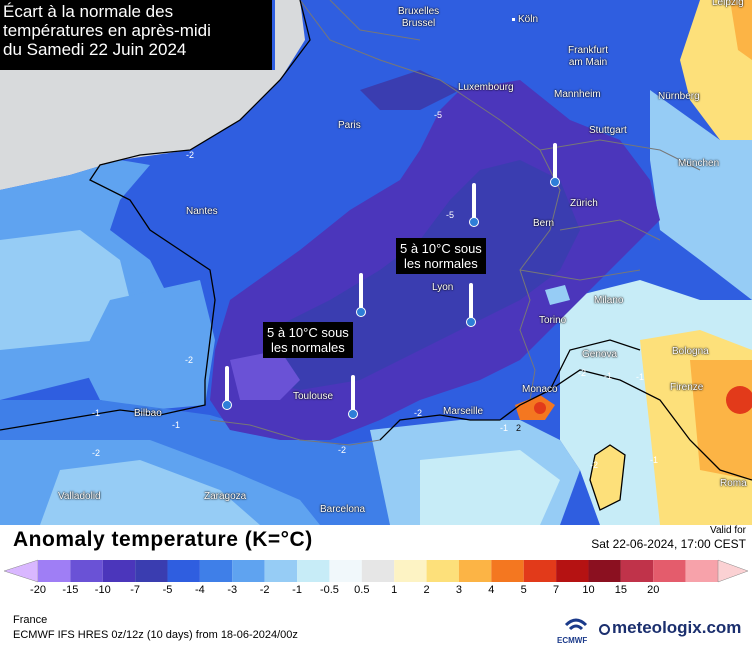 The width and height of the screenshot is (752, 647). What do you see at coordinates (699, 163) in the screenshot?
I see `city-munchen: München` at bounding box center [699, 163].